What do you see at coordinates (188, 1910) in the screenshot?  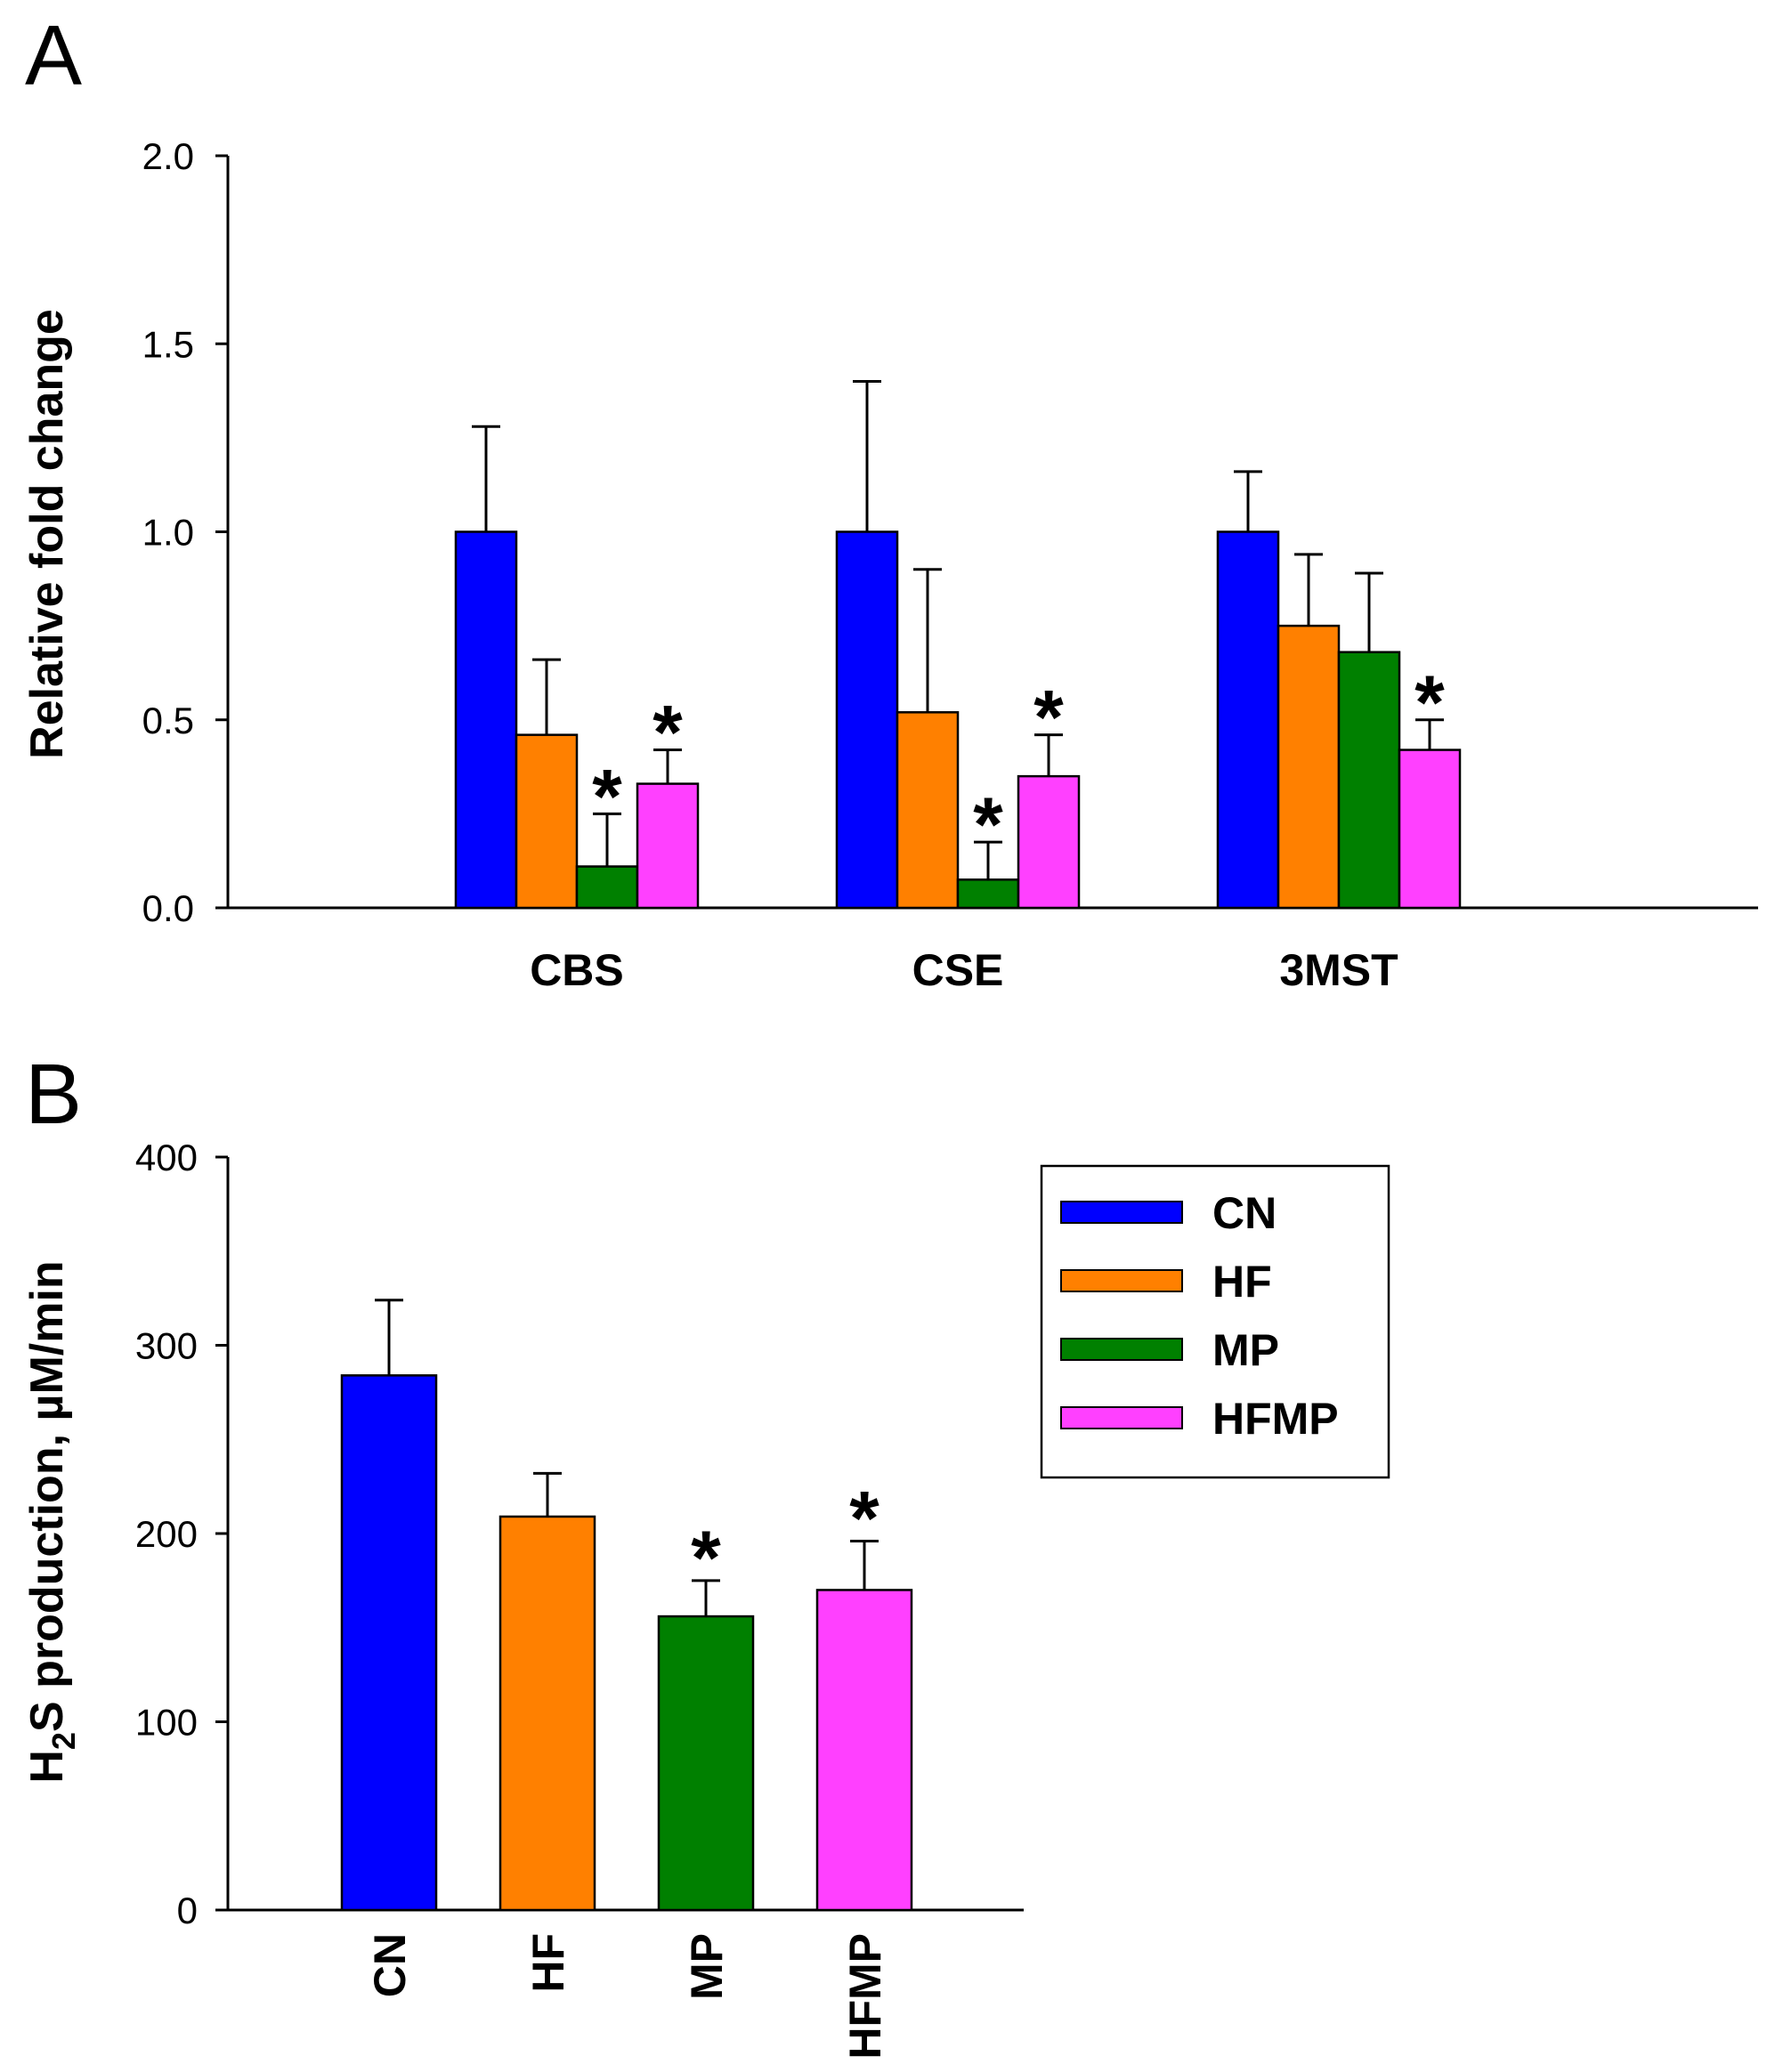 I see `panel-b-tick-label: 0` at bounding box center [188, 1910].